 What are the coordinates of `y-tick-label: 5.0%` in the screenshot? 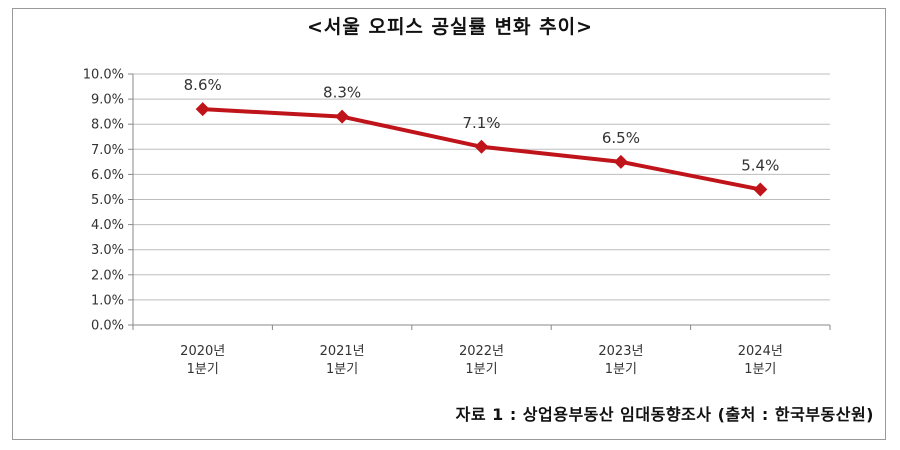 It's located at (107, 200).